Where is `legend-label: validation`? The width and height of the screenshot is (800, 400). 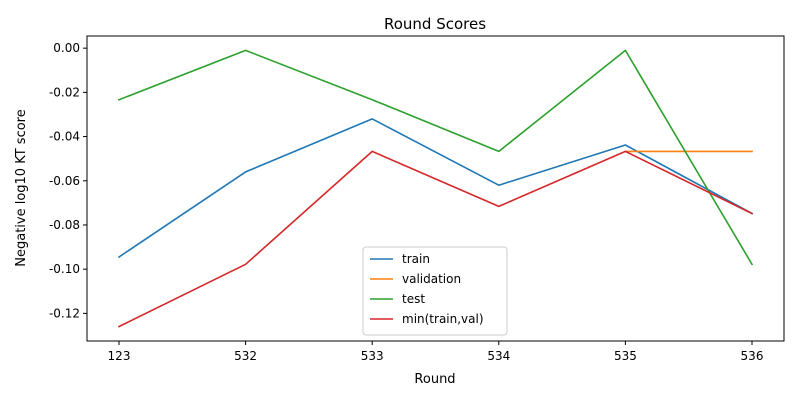
legend-label: validation is located at coordinates (431, 279).